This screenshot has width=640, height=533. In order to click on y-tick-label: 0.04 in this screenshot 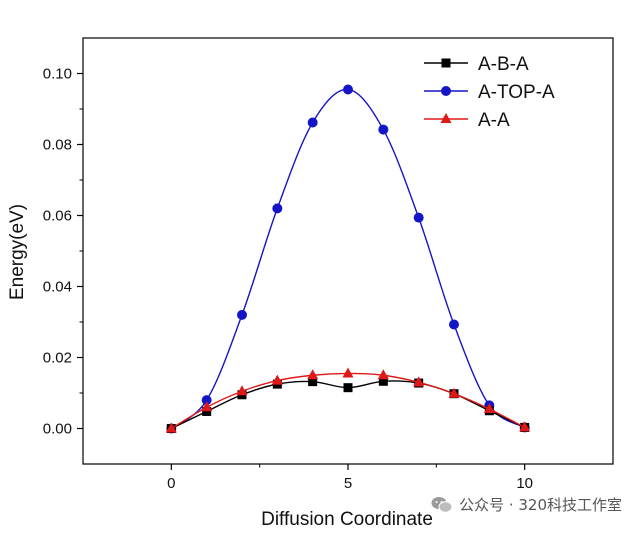, I will do `click(57, 287)`.